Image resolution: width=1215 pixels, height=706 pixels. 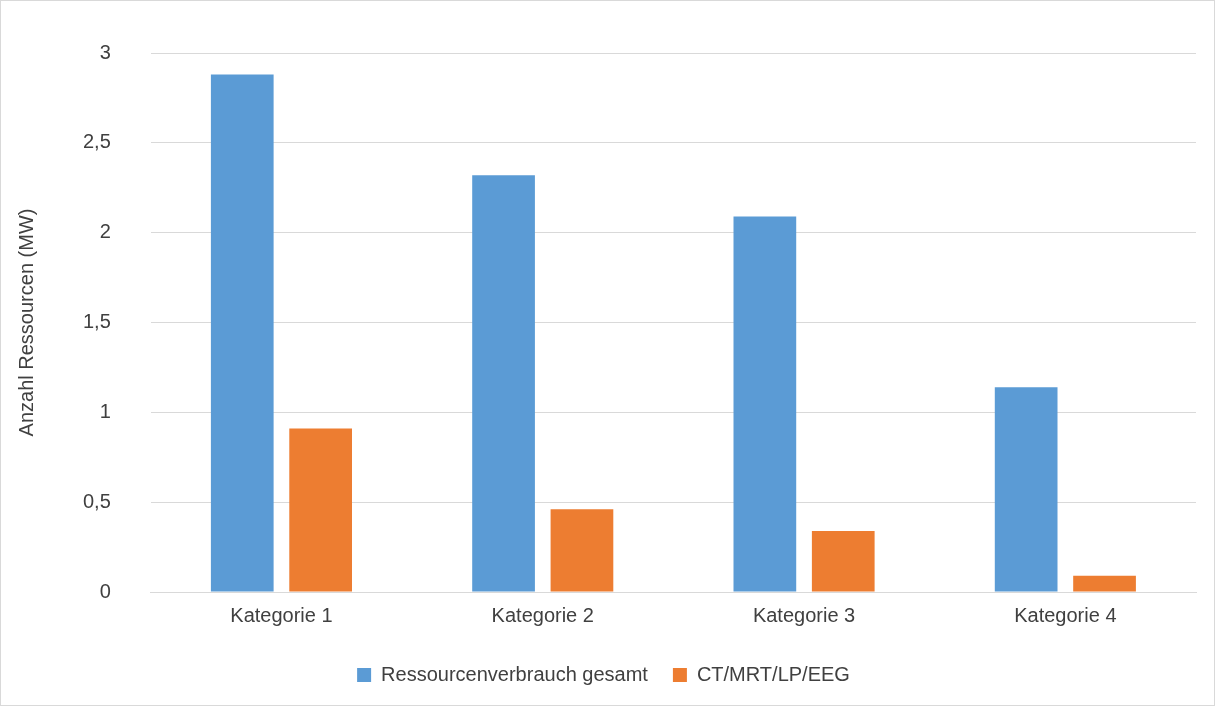 What do you see at coordinates (25, 322) in the screenshot?
I see `y-axis-title: Anzahl Ressourcen (MW)` at bounding box center [25, 322].